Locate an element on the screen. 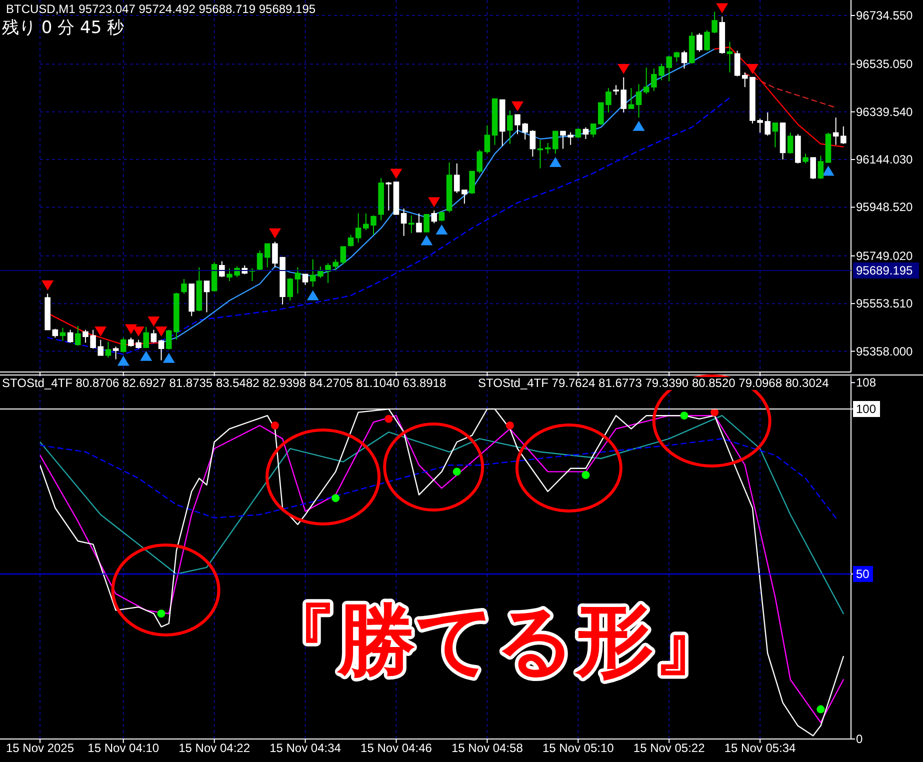 Image resolution: width=923 pixels, height=762 pixels. x-tick-label: 15 Nov 05:34 is located at coordinates (760, 748).